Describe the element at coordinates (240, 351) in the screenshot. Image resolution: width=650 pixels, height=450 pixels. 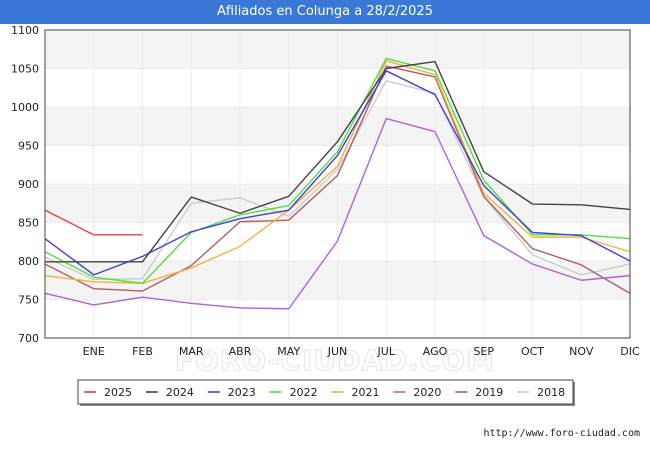
I see `x-tick-label: ABR` at that location.